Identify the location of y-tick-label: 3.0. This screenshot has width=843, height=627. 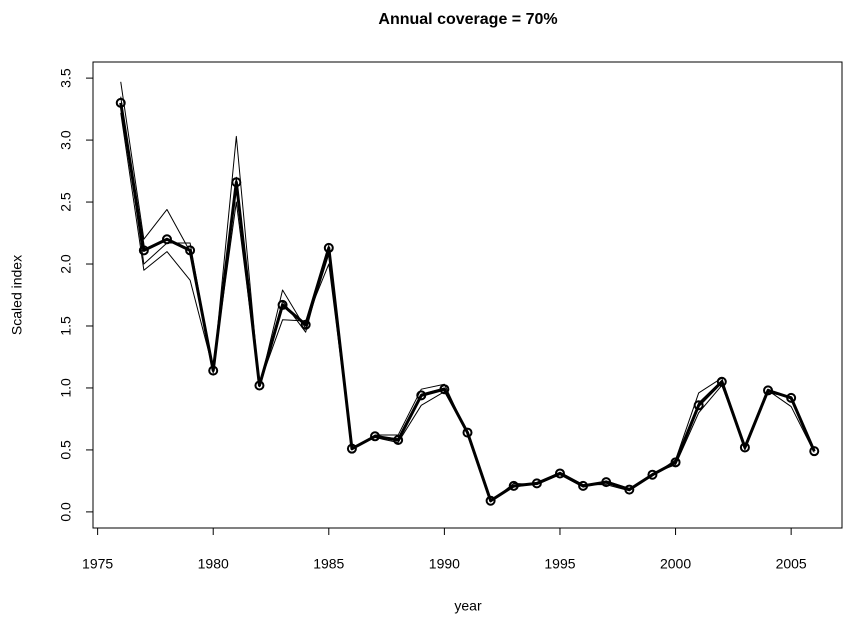
(66, 140).